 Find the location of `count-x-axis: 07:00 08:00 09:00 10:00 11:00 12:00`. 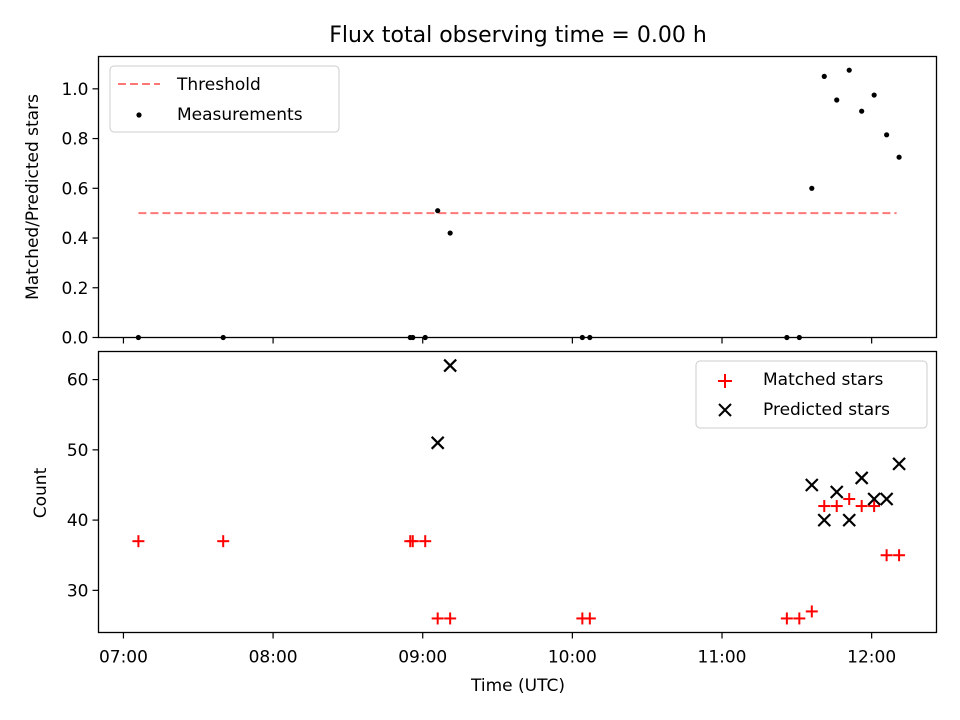

count-x-axis: 07:00 08:00 09:00 10:00 11:00 12:00 is located at coordinates (497, 650).